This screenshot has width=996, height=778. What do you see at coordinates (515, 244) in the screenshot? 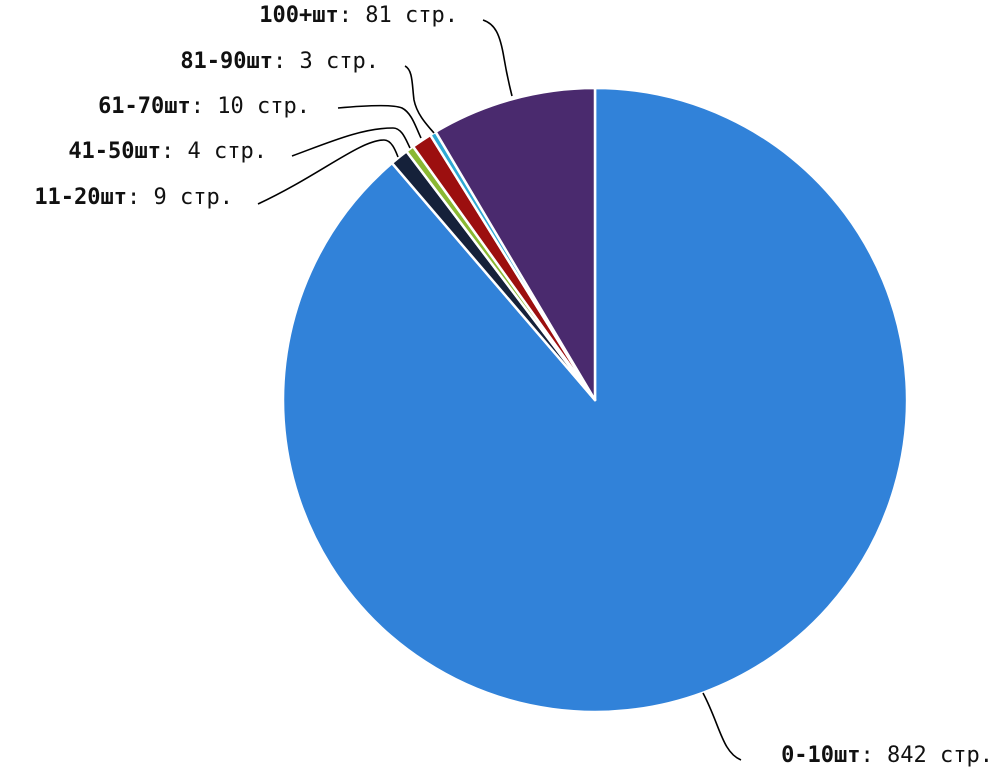
I see `pie-slice-100+шт` at bounding box center [515, 244].